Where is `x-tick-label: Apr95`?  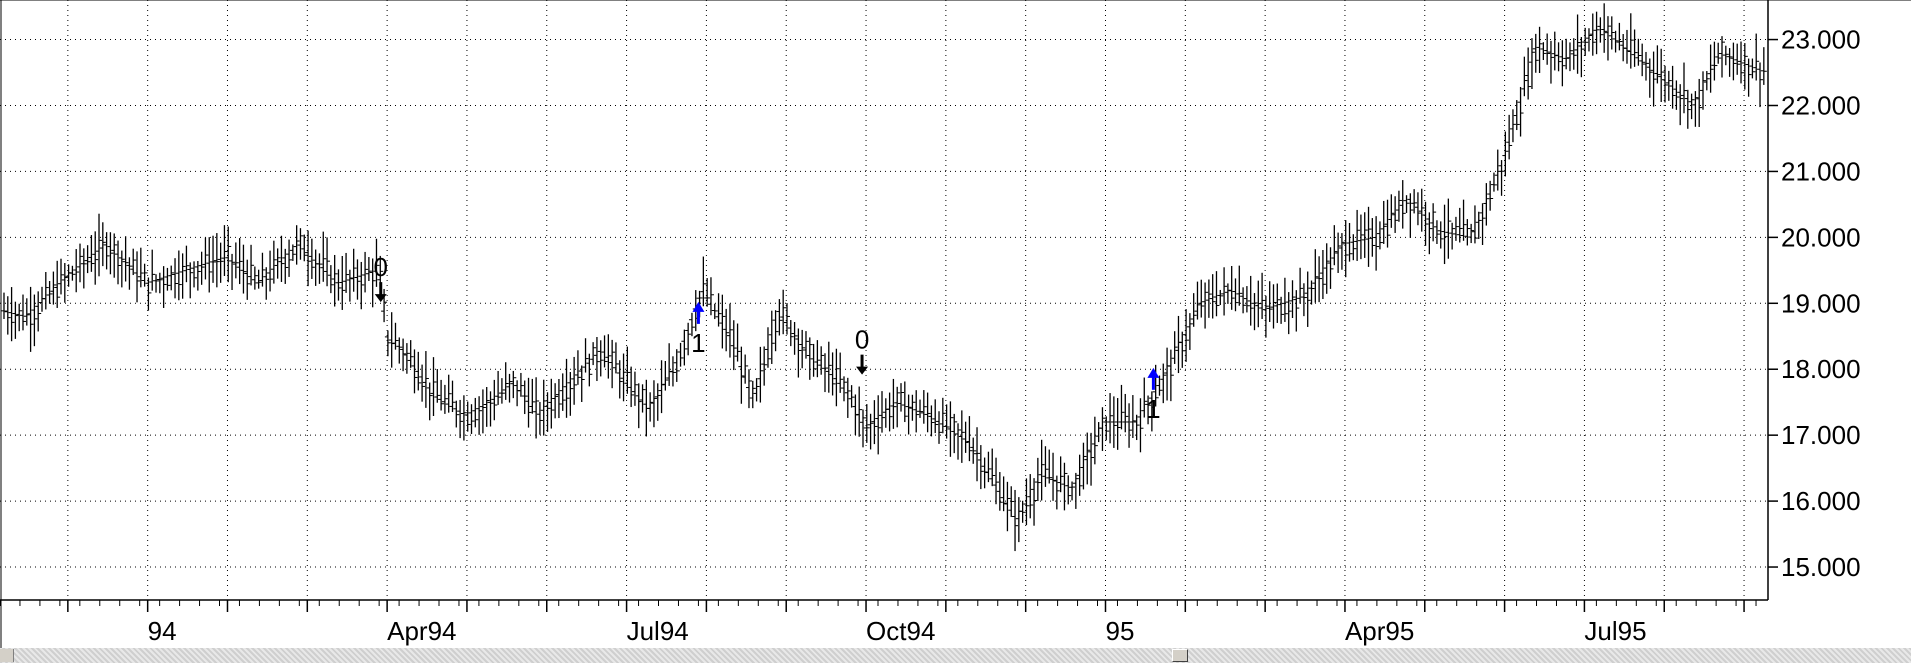
x-tick-label: Apr95 is located at coordinates (1379, 631).